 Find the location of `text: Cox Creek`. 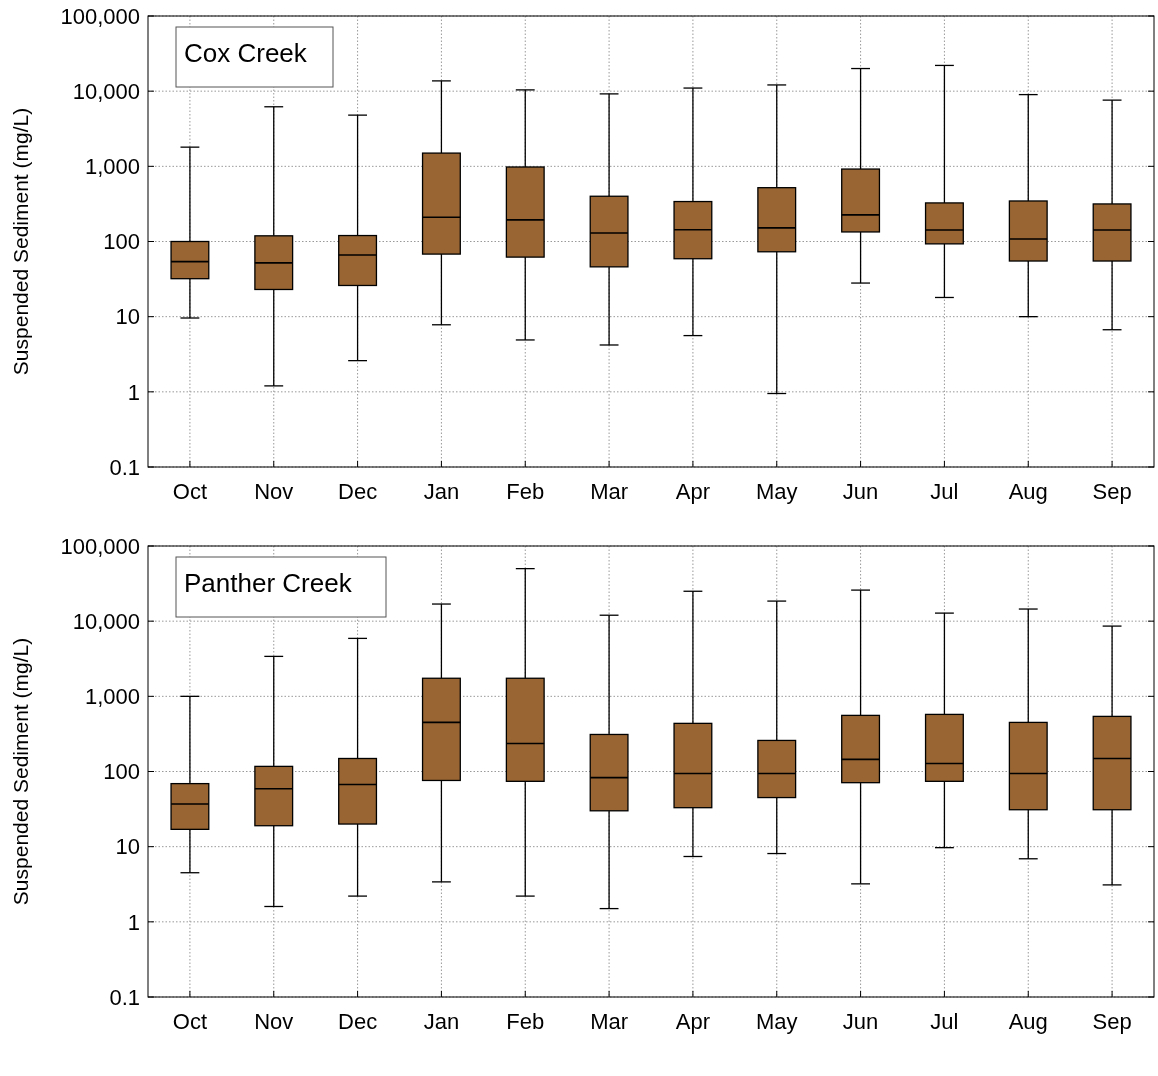

text: Cox Creek is located at coordinates (246, 53).